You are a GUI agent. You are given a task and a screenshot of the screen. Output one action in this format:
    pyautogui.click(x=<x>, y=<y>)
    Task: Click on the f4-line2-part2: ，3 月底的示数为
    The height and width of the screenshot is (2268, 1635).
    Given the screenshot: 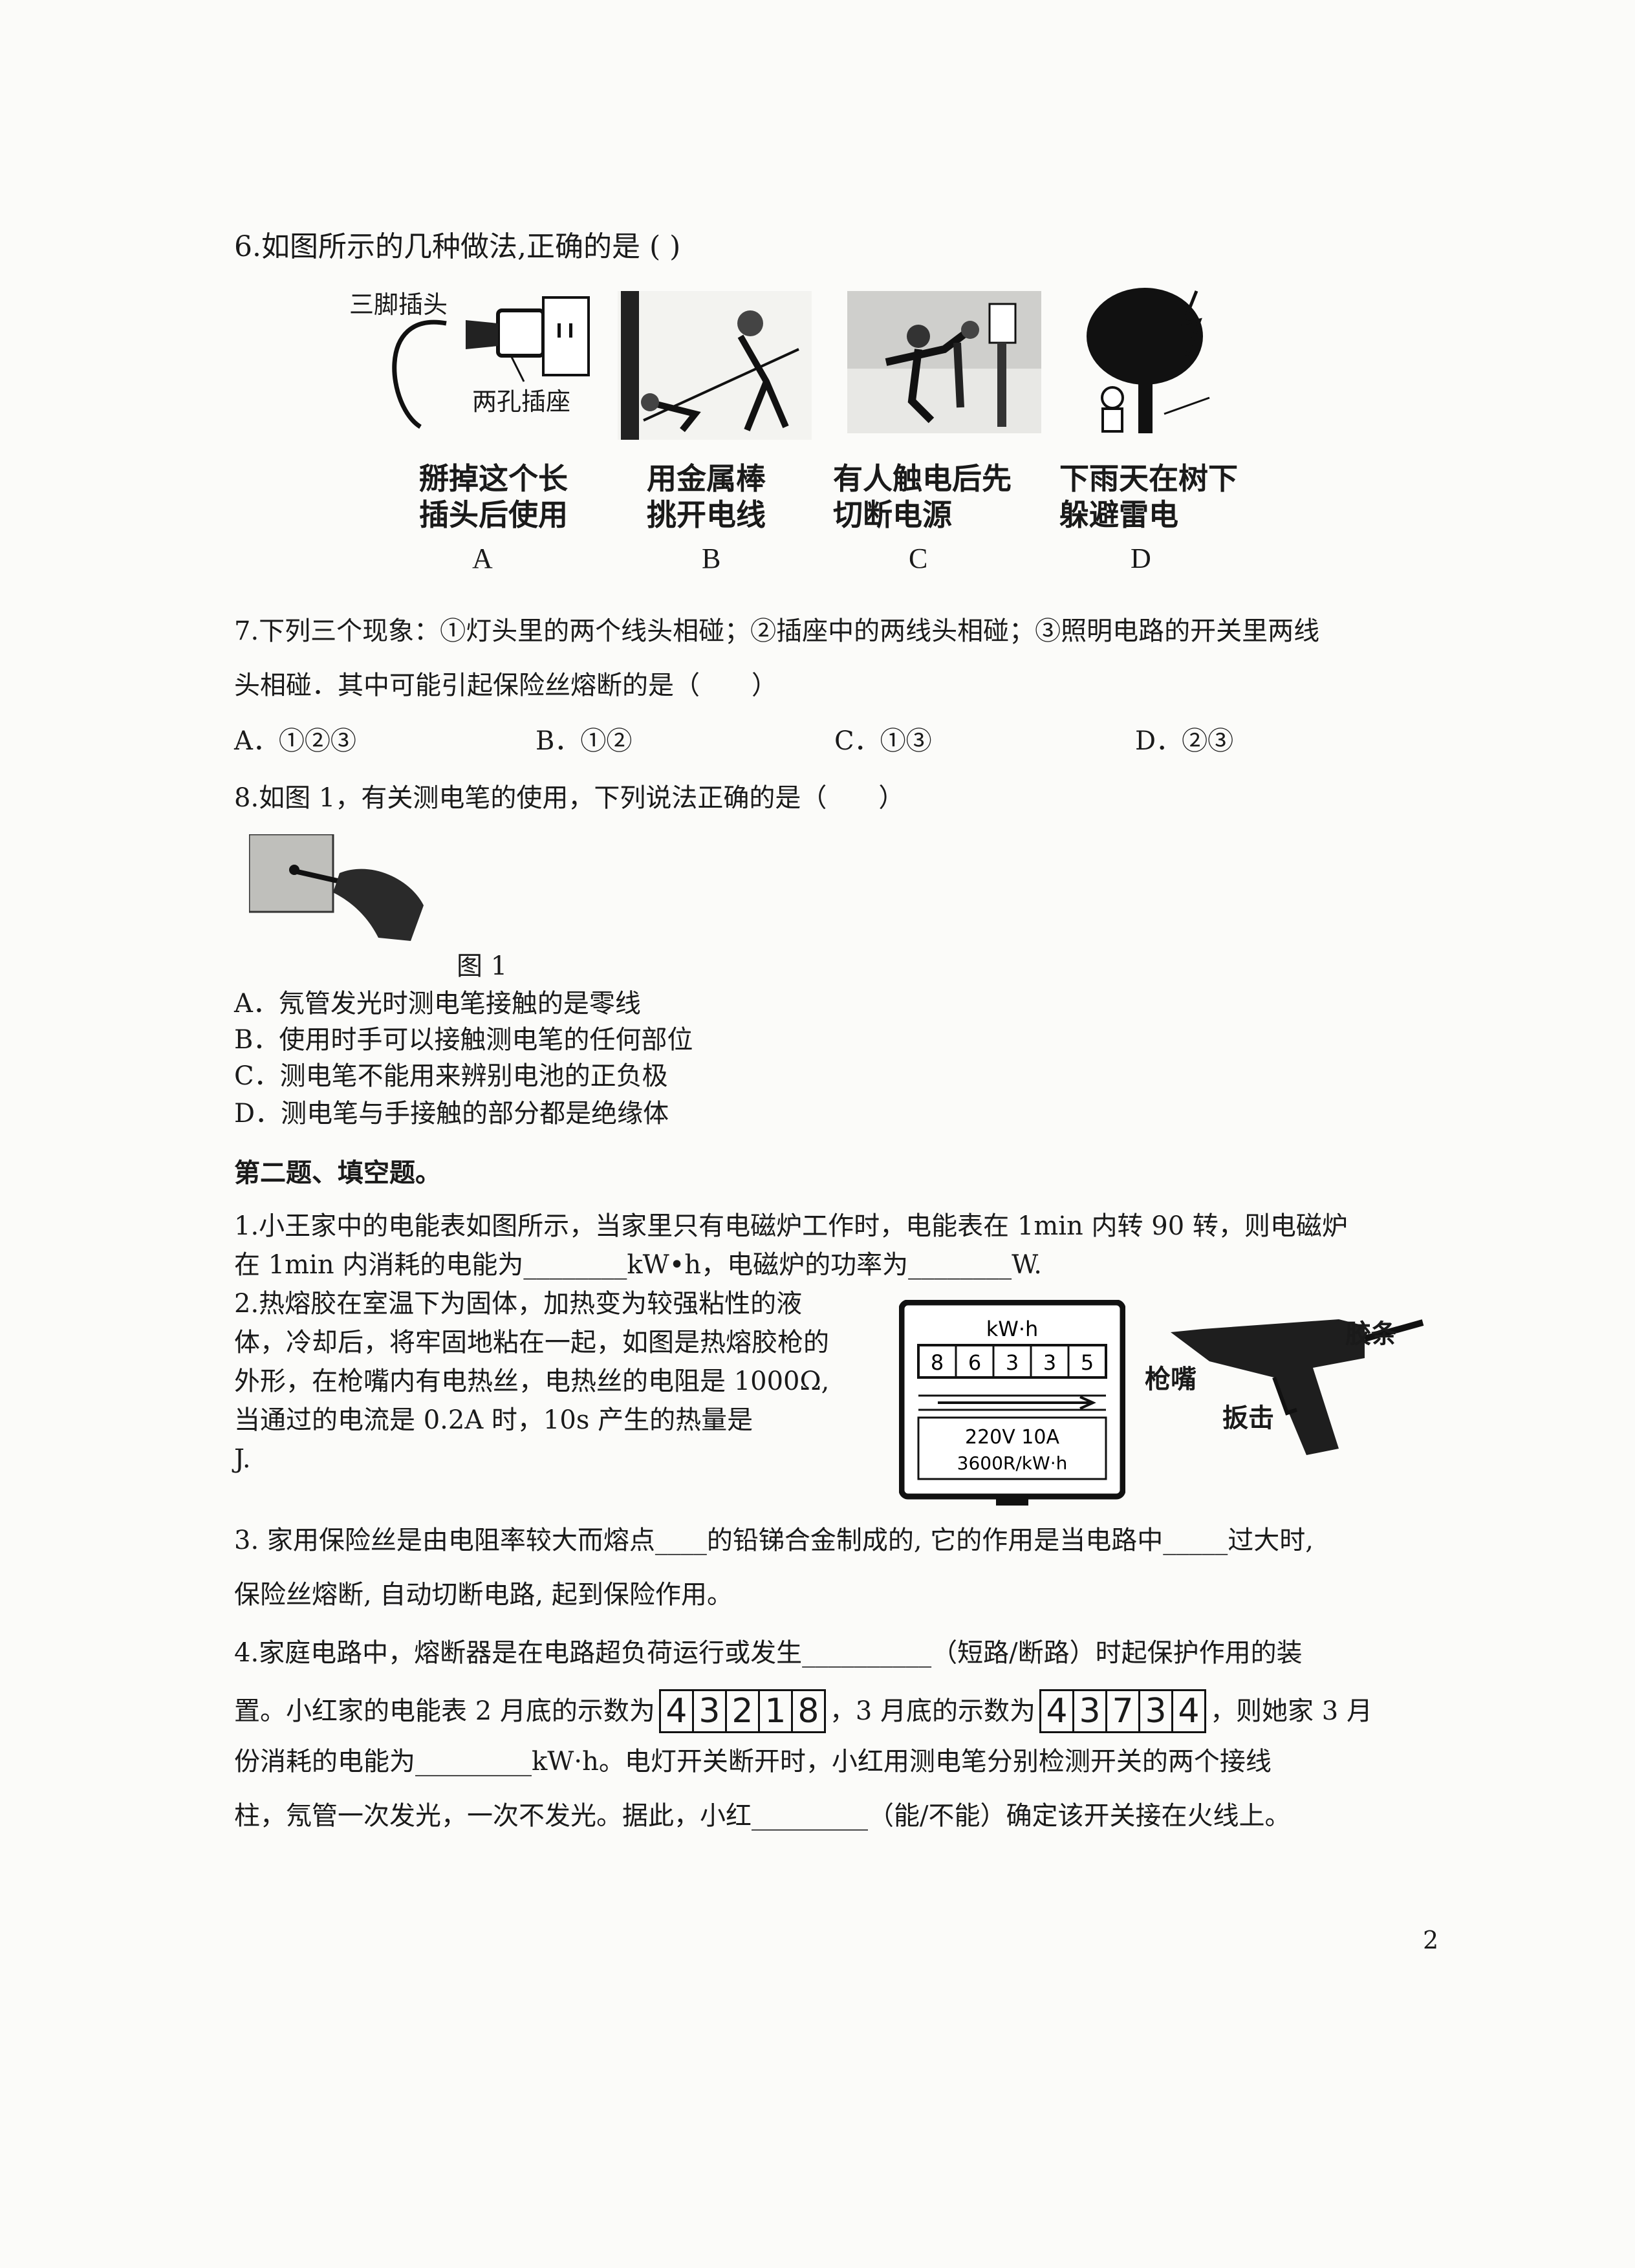 What is the action you would take?
    pyautogui.click(x=932, y=1711)
    